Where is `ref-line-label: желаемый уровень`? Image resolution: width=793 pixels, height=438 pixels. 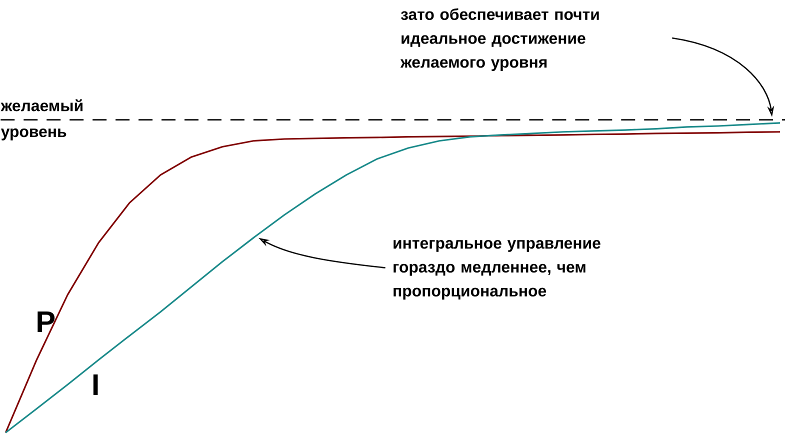 ref-line-label: желаемый уровень is located at coordinates (41, 119).